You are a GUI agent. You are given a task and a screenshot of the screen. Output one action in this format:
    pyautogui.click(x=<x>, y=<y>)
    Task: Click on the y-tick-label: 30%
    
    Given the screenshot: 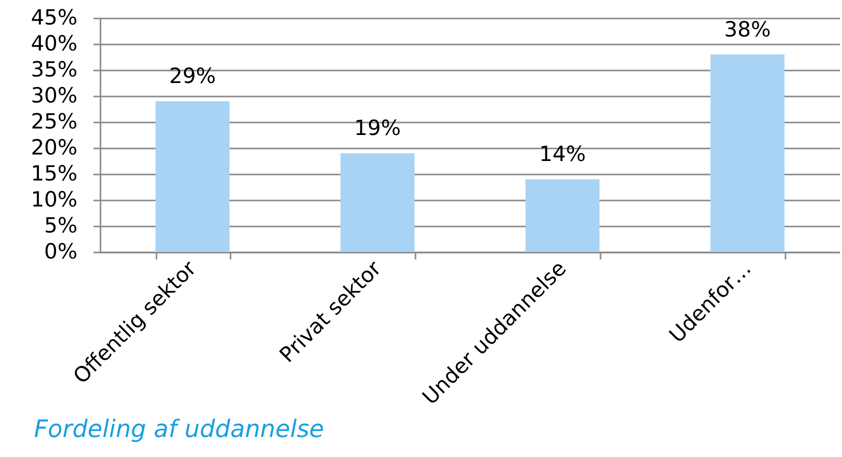 What is the action you would take?
    pyautogui.click(x=54, y=96)
    